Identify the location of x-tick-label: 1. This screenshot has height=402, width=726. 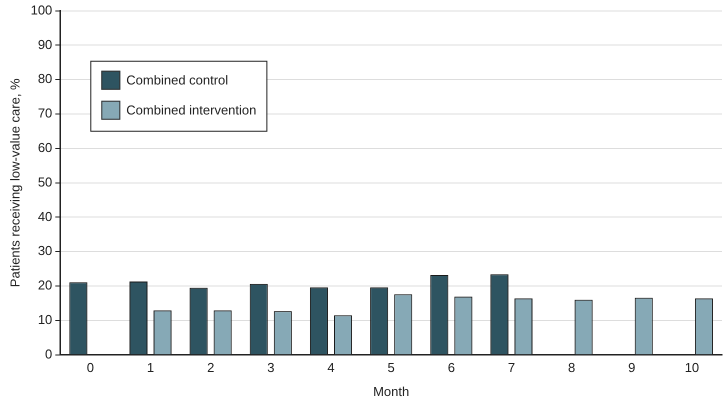
(150, 368).